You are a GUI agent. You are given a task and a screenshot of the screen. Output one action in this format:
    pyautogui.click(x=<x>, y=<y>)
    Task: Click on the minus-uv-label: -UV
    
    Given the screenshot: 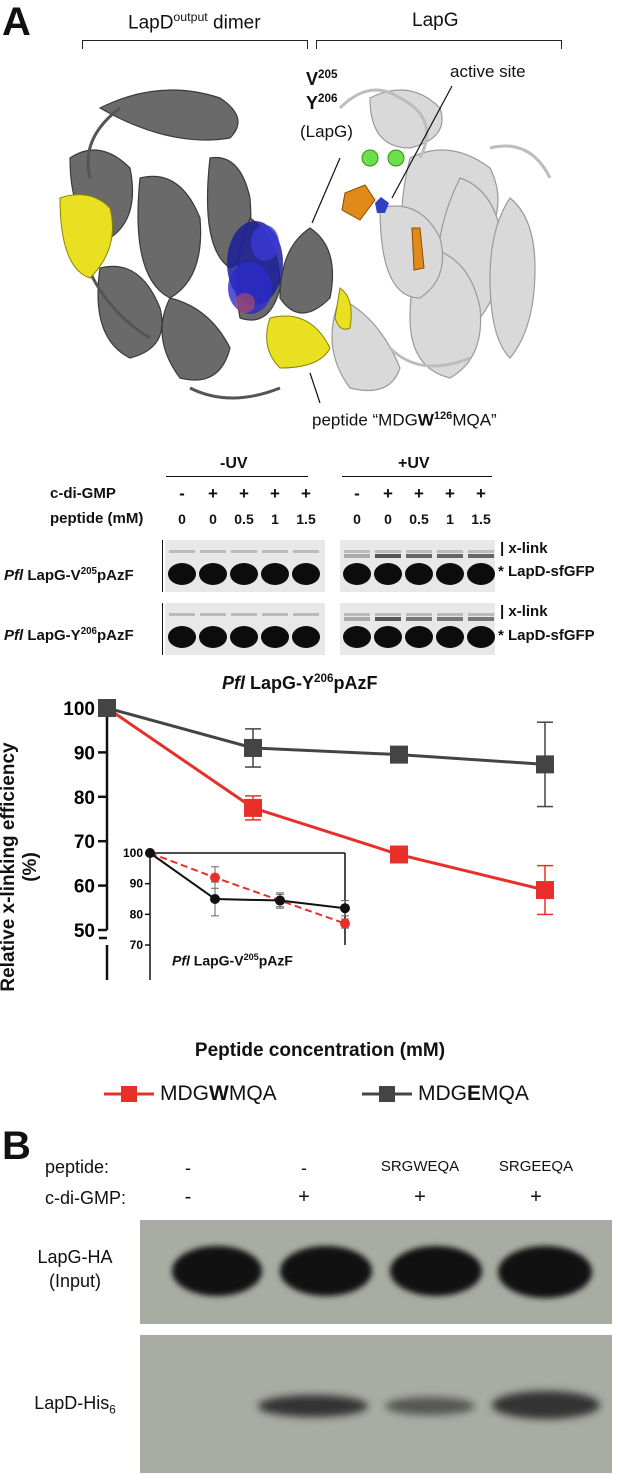 What is the action you would take?
    pyautogui.click(x=234, y=463)
    